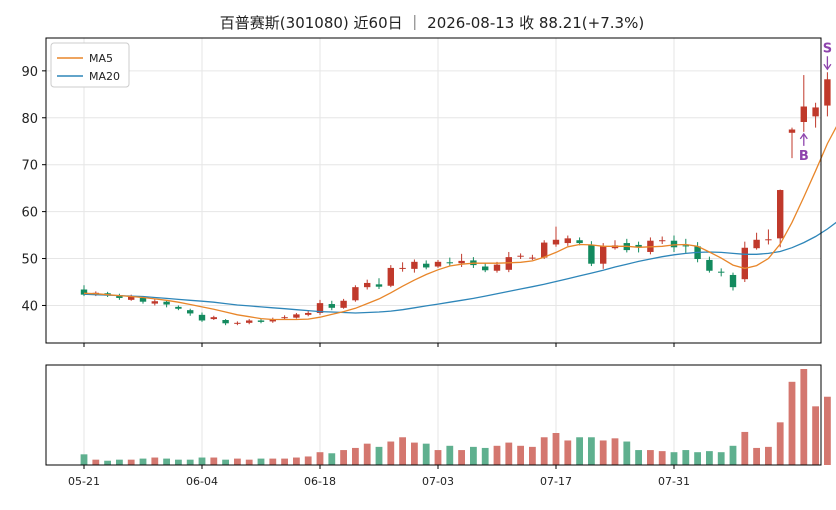  I want to click on x-tick-label: 06-04, so click(202, 481).